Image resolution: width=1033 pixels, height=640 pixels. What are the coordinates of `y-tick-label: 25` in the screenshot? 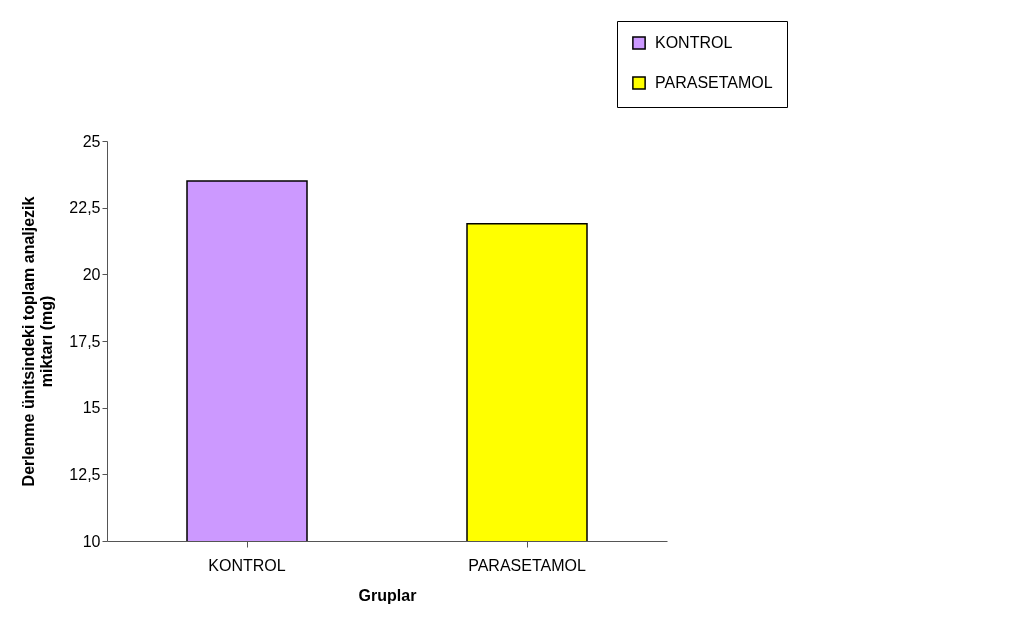 It's located at (91, 141).